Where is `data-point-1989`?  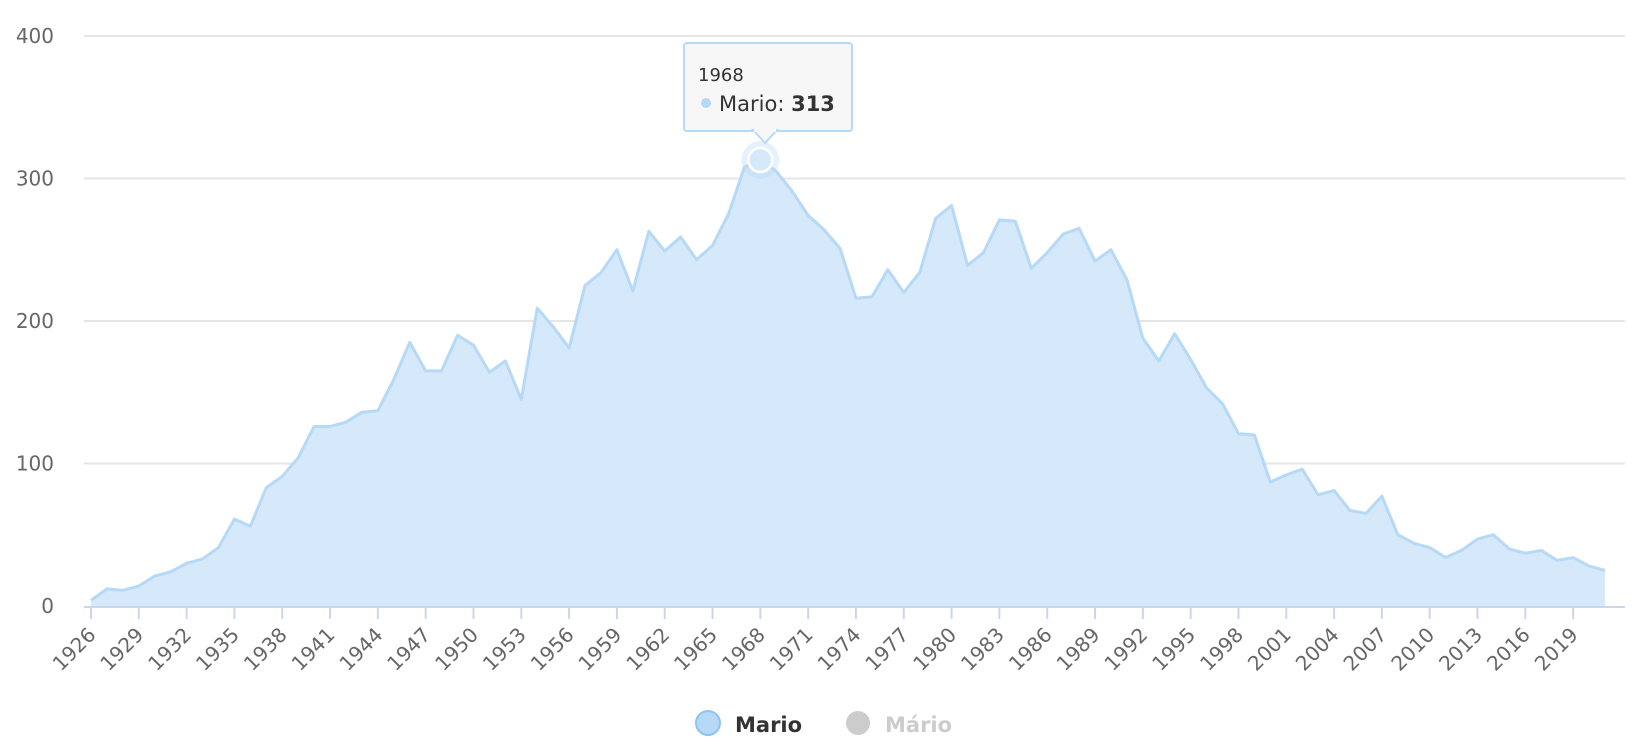
data-point-1989 is located at coordinates (1095, 261).